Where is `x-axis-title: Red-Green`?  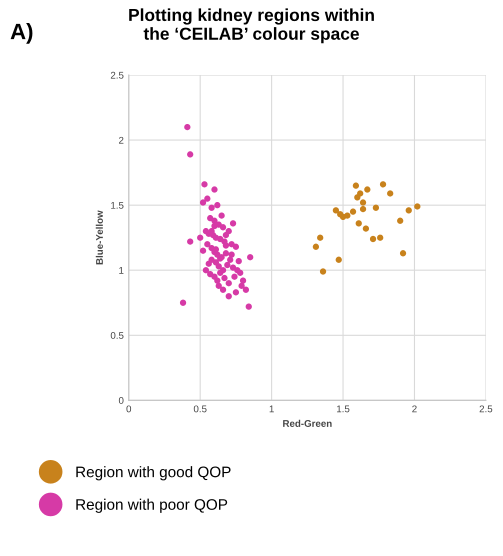 x-axis-title: Red-Green is located at coordinates (307, 423).